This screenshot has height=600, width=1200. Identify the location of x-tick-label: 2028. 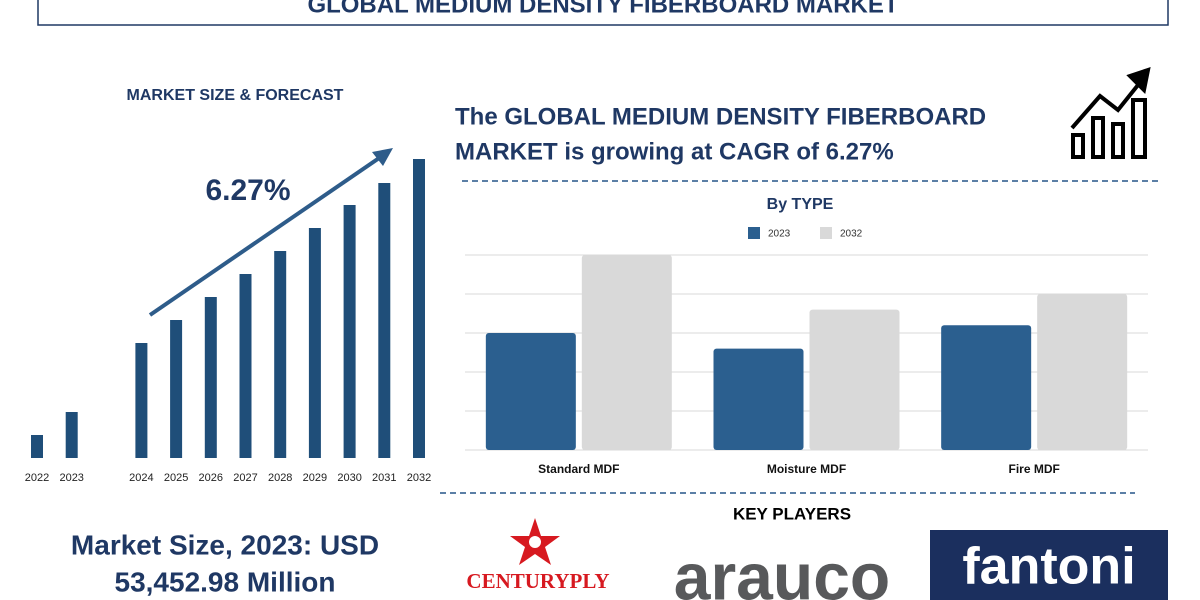
(280, 478).